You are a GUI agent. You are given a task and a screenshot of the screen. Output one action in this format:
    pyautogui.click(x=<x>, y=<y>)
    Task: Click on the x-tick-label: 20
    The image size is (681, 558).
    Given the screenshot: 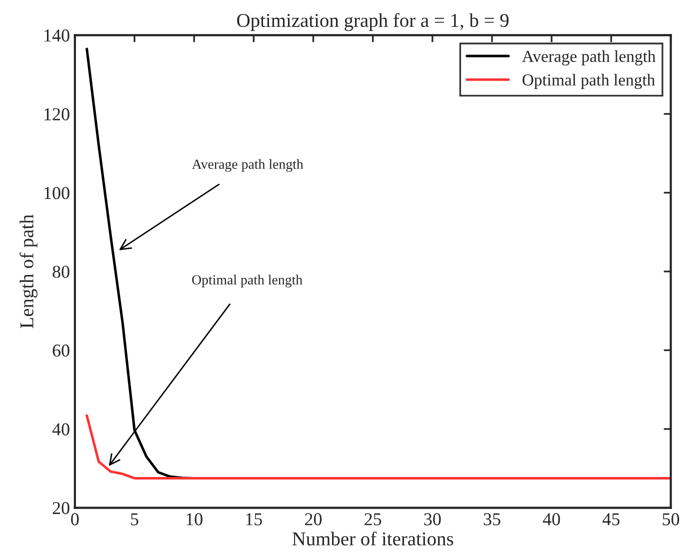 What is the action you would take?
    pyautogui.click(x=313, y=519)
    